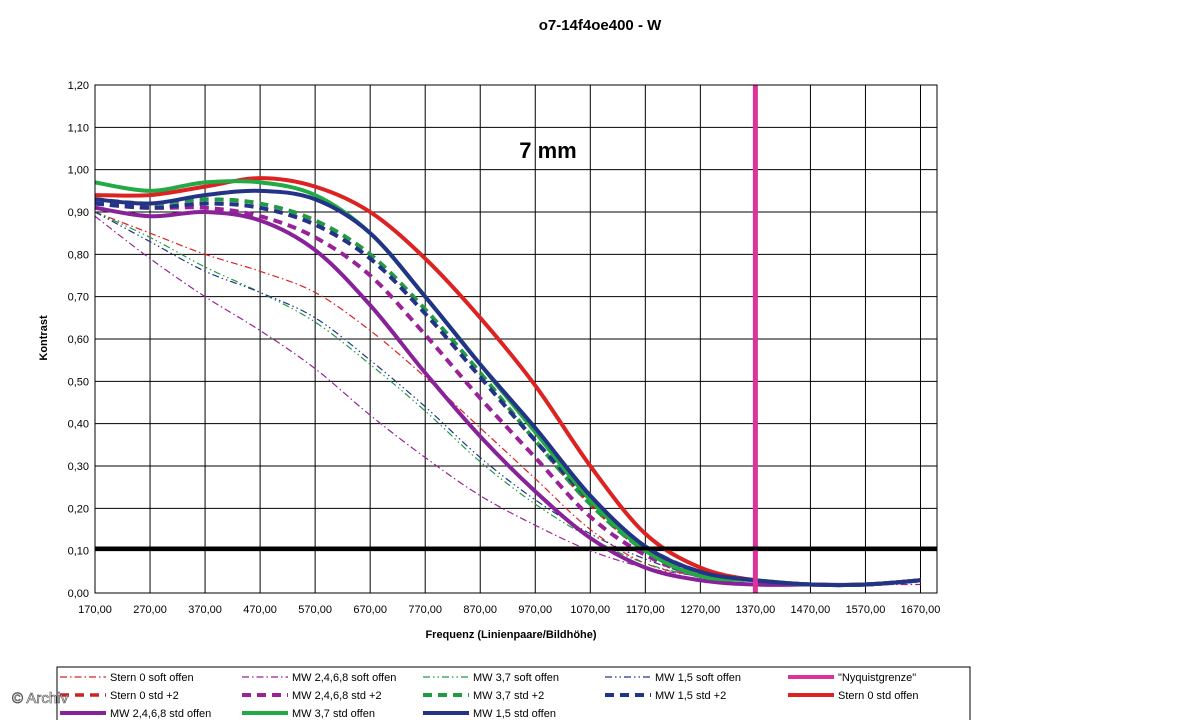  Describe the element at coordinates (78, 128) in the screenshot. I see `y-tick-label: 1,10` at that location.